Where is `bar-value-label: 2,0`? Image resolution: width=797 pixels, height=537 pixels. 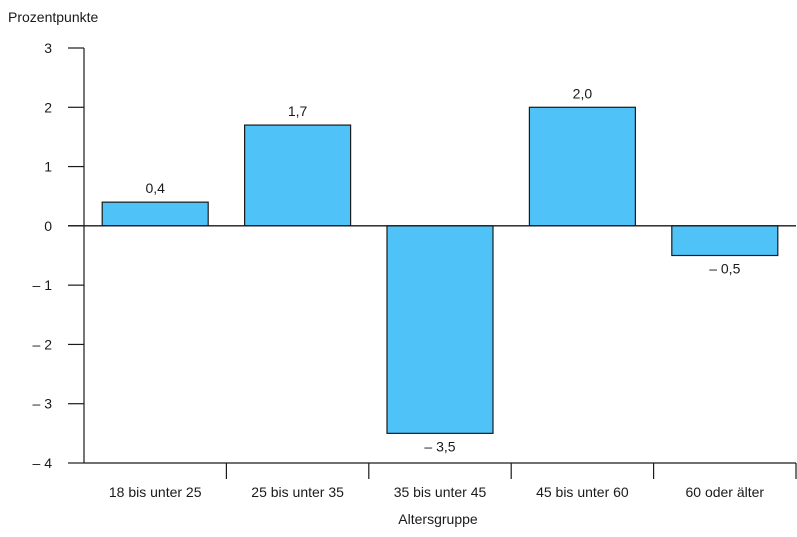
bar-value-label: 2,0 is located at coordinates (583, 93).